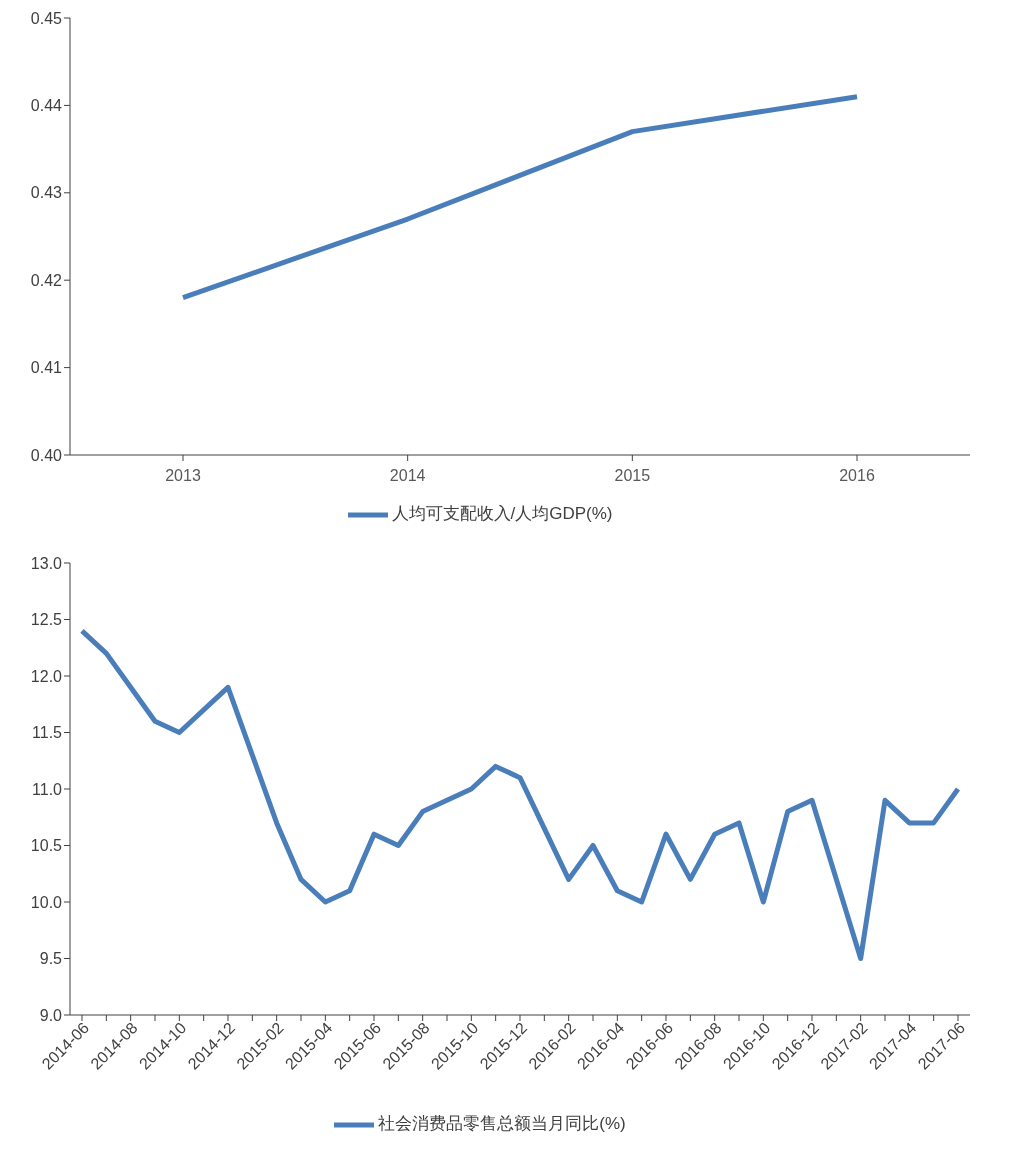 Image resolution: width=1029 pixels, height=1176 pixels. What do you see at coordinates (51, 959) in the screenshot?
I see `y-tick-label: 9.5` at bounding box center [51, 959].